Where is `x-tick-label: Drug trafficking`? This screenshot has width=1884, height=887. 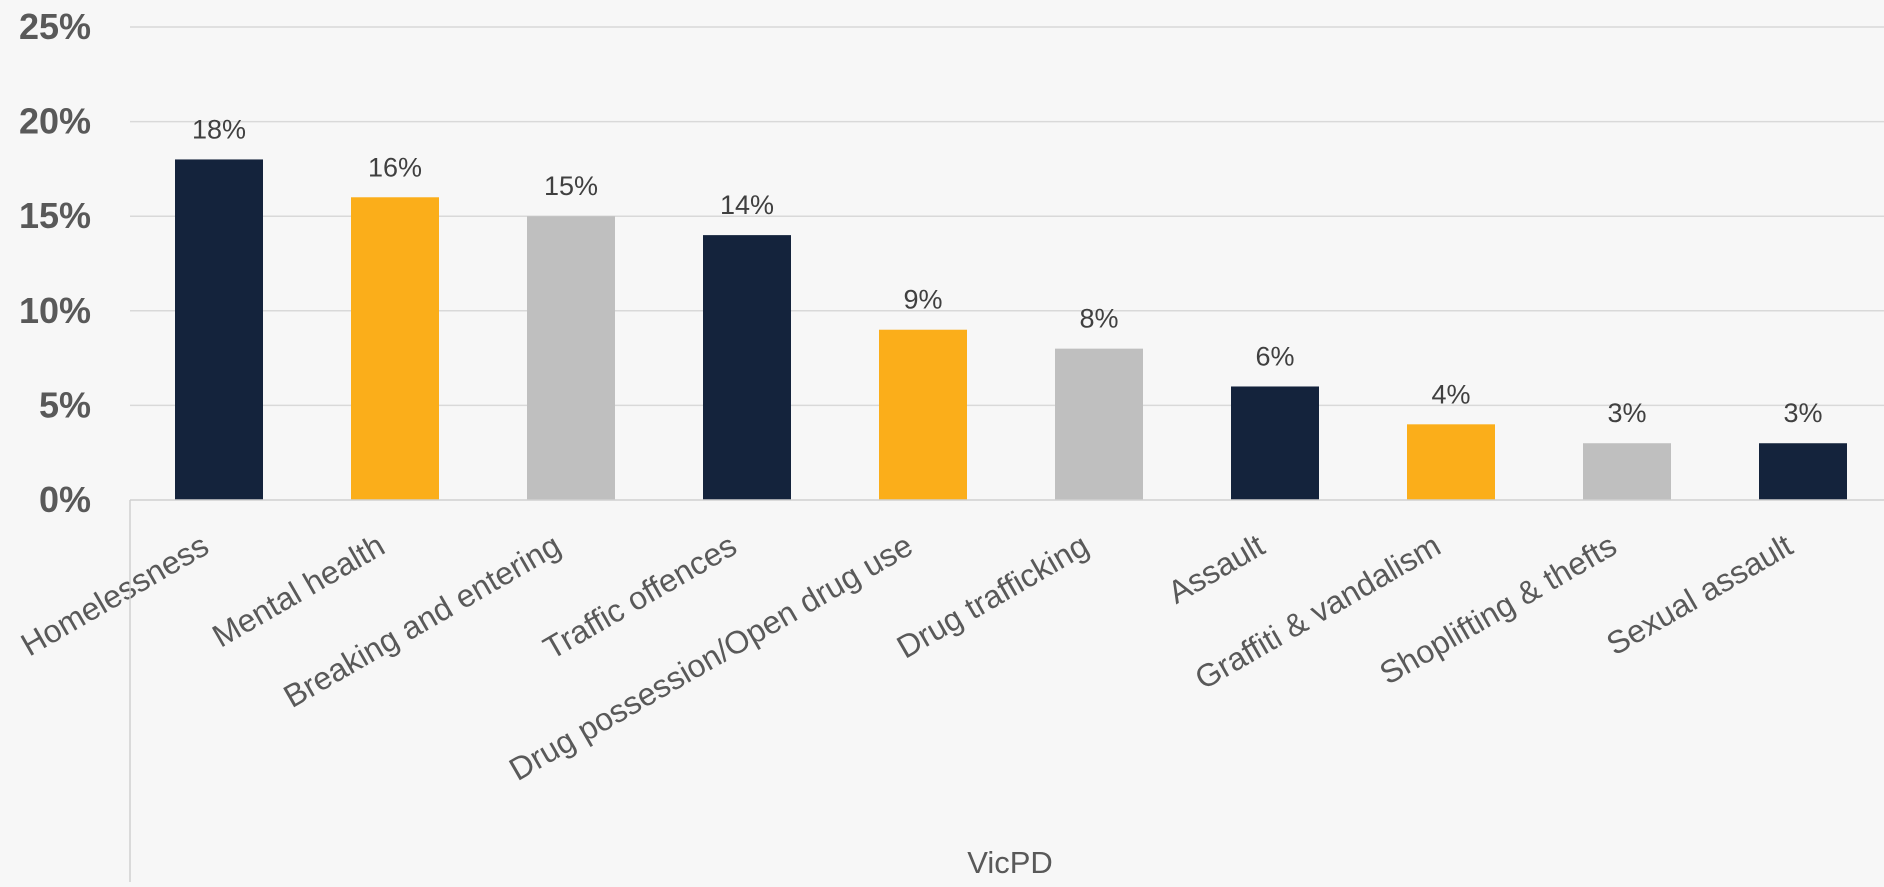 x-tick-label: Drug trafficking is located at coordinates (993, 596).